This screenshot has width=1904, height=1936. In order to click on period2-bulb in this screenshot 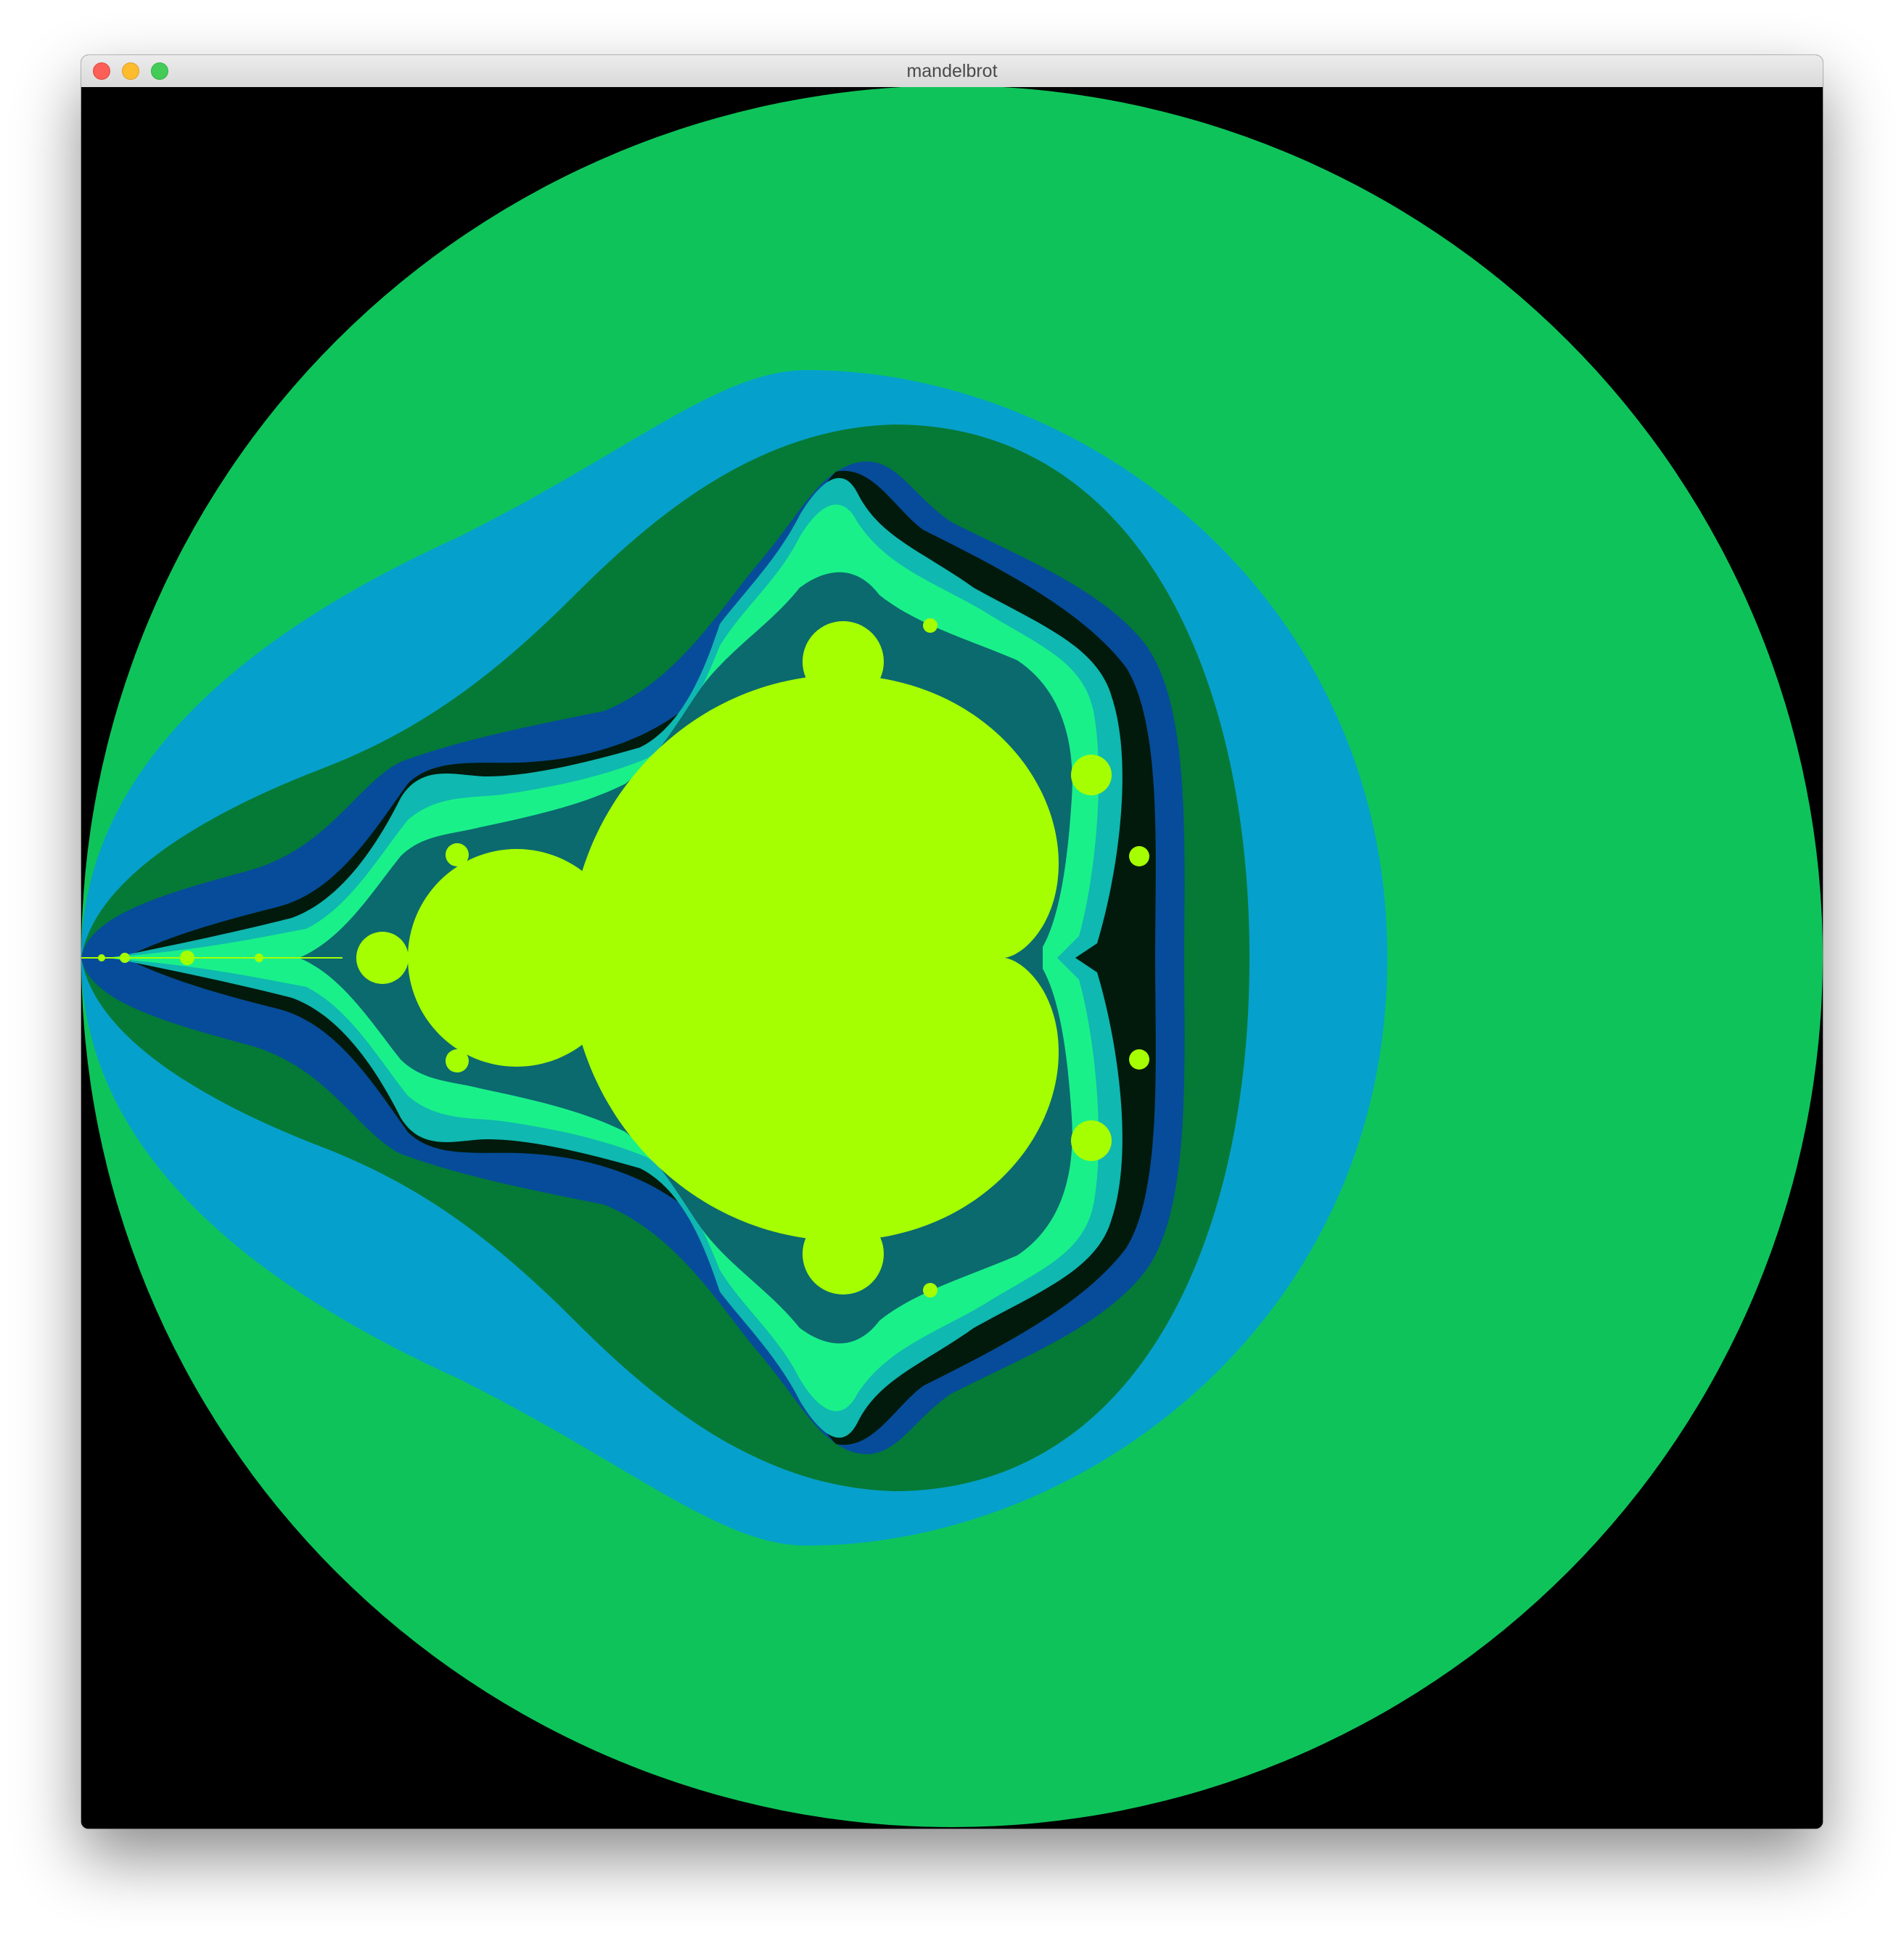, I will do `click(516, 958)`.